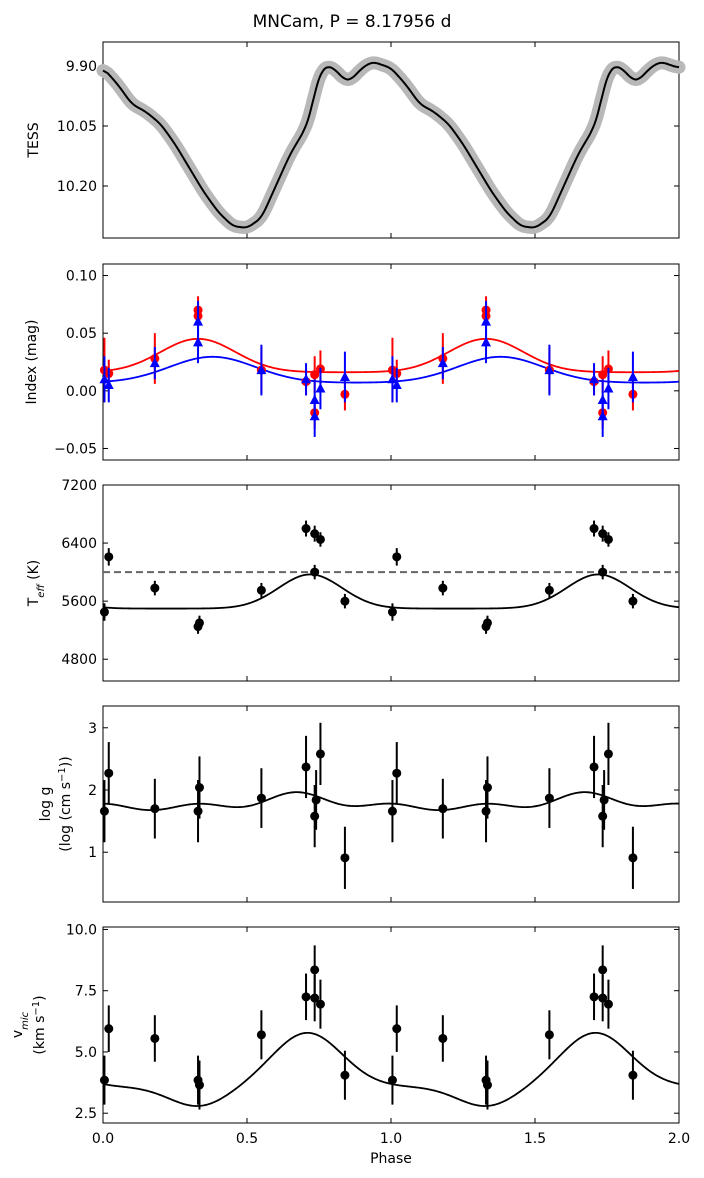  What do you see at coordinates (66, 803) in the screenshot?
I see `y-axis-label: (log (cm s−1))` at bounding box center [66, 803].